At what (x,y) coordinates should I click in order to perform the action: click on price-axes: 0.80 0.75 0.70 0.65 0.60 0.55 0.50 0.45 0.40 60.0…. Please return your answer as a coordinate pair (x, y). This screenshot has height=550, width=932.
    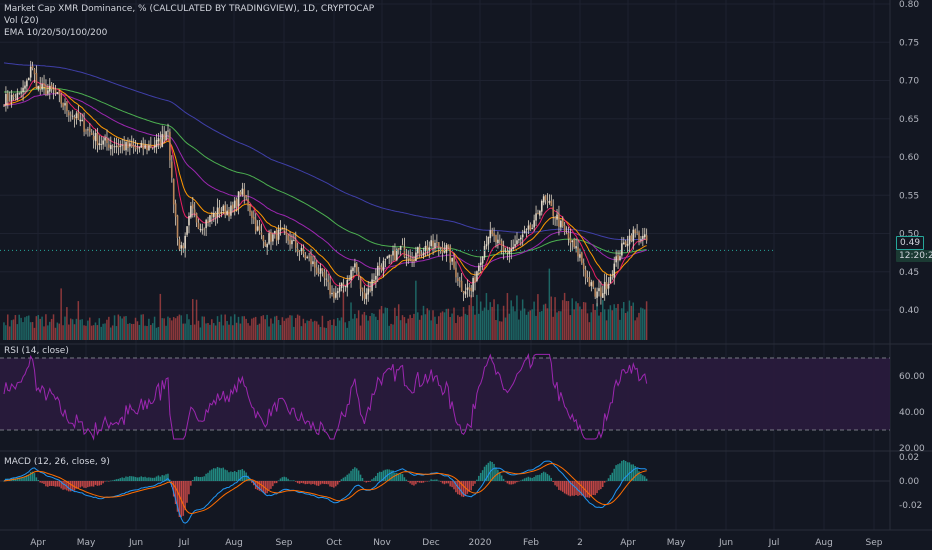
    Looking at the image, I should click on (912, 255).